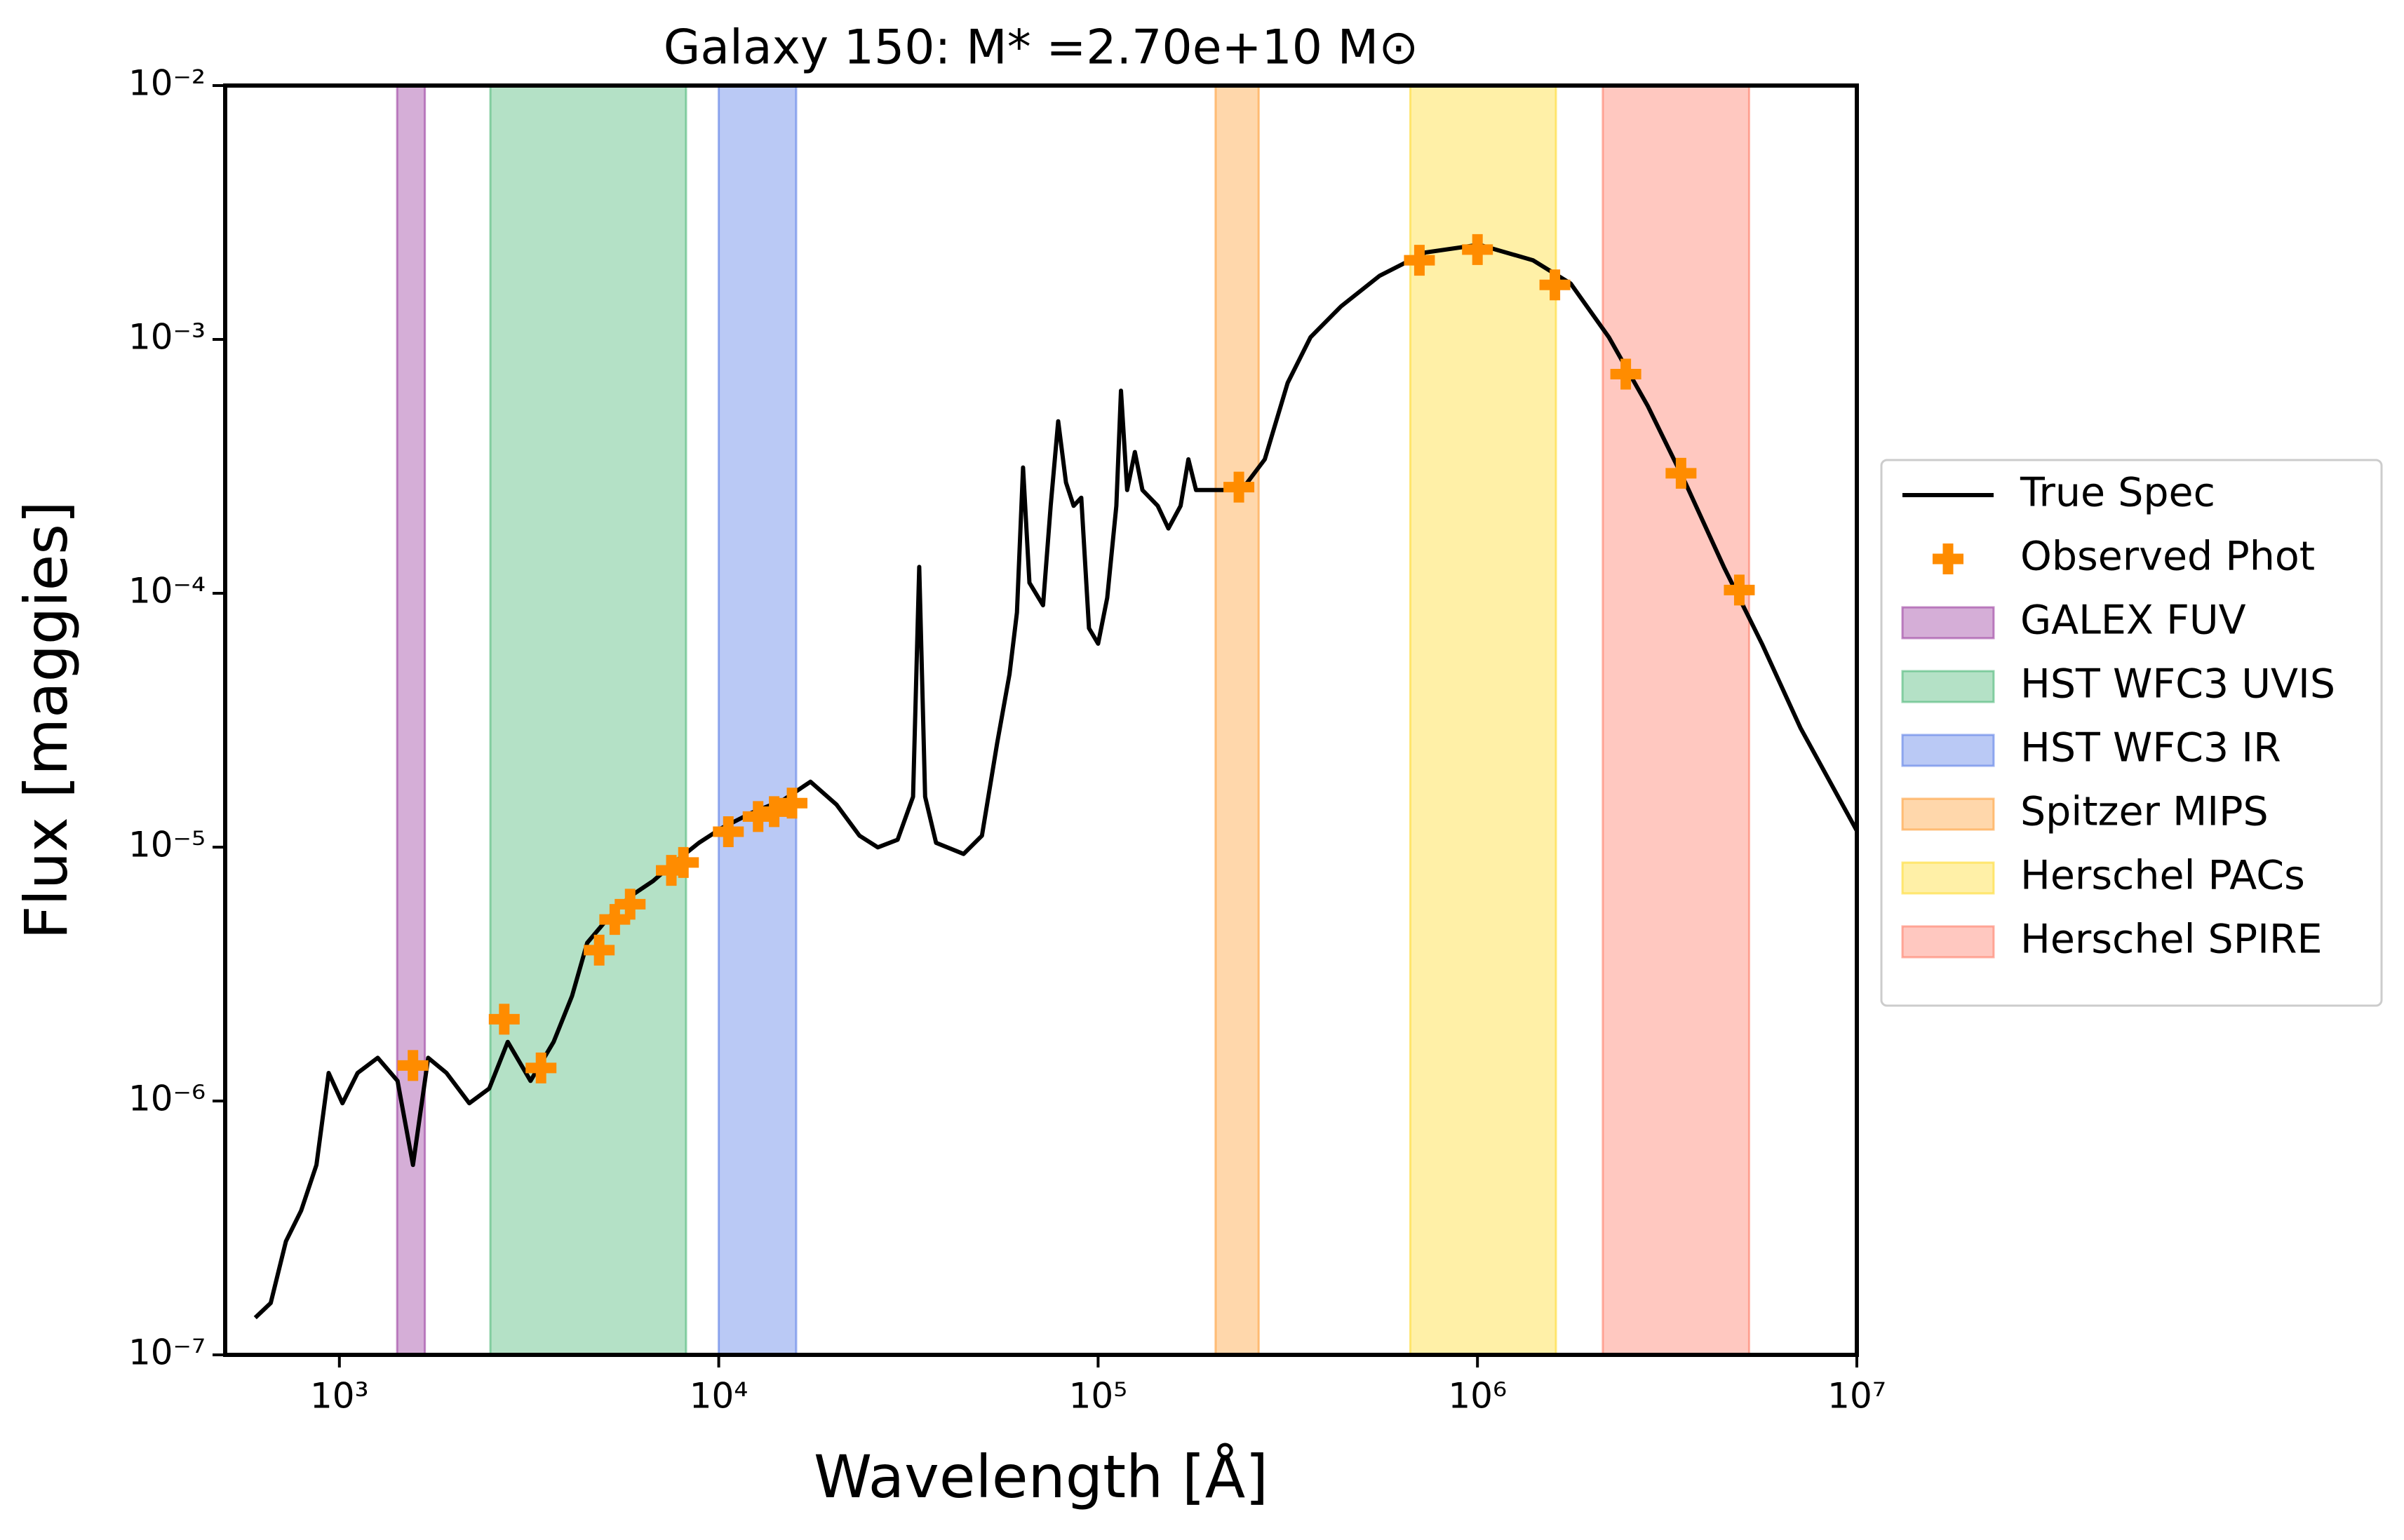  What do you see at coordinates (2117, 493) in the screenshot?
I see `legend-label: True Spec` at bounding box center [2117, 493].